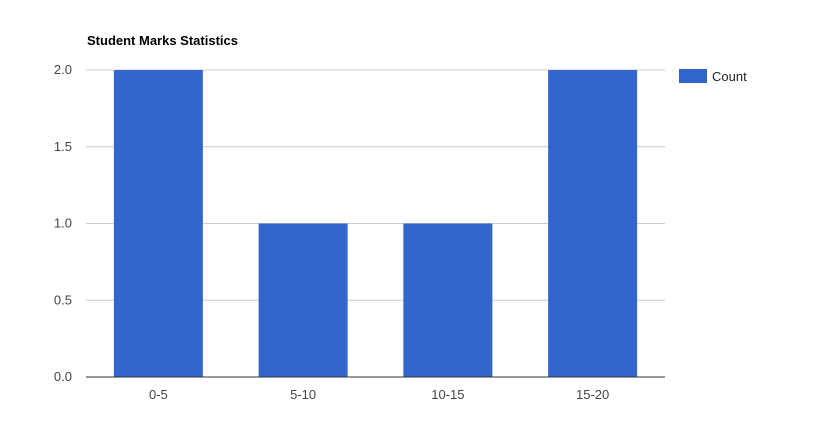 Image resolution: width=837 pixels, height=424 pixels. Describe the element at coordinates (729, 76) in the screenshot. I see `legend-label-count: Count` at that location.